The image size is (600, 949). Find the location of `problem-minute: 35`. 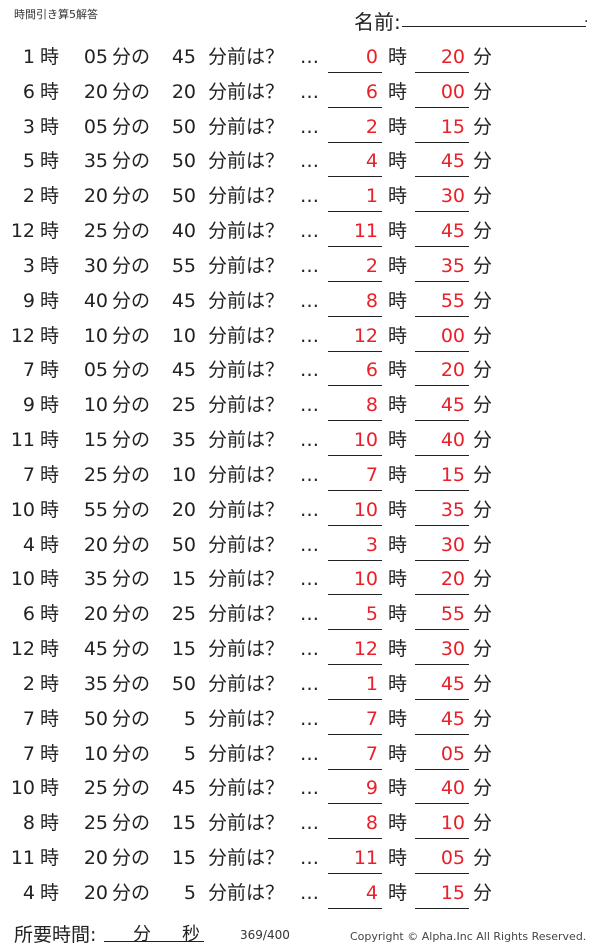

problem-minute: 35 is located at coordinates (95, 579).